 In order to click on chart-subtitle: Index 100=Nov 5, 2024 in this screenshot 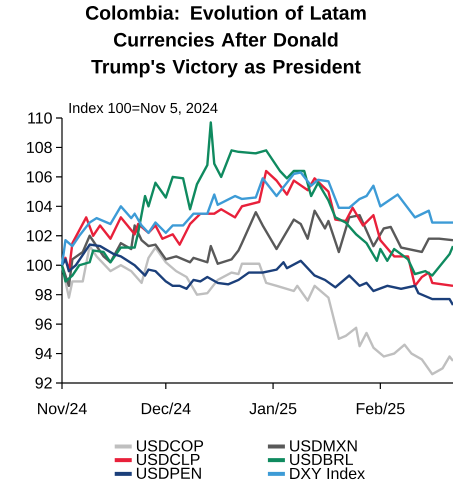, I will do `click(144, 108)`.